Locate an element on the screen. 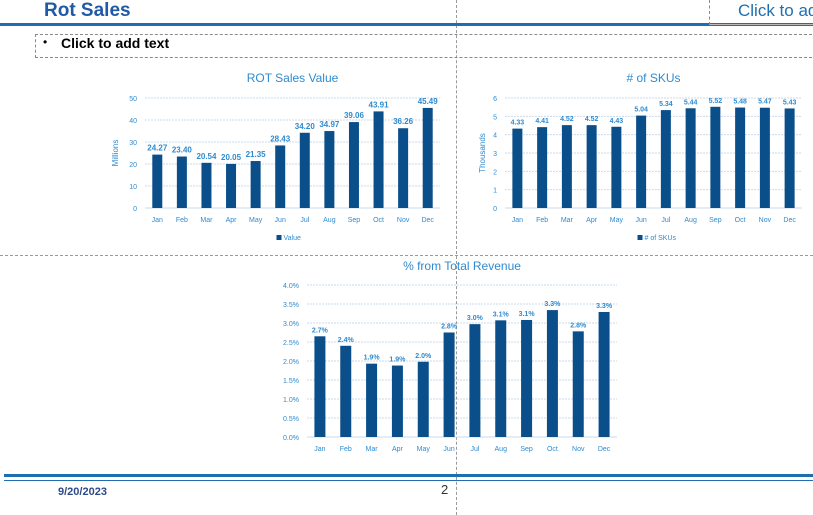  title-placeholder-right: Click to add is located at coordinates (775, 10).